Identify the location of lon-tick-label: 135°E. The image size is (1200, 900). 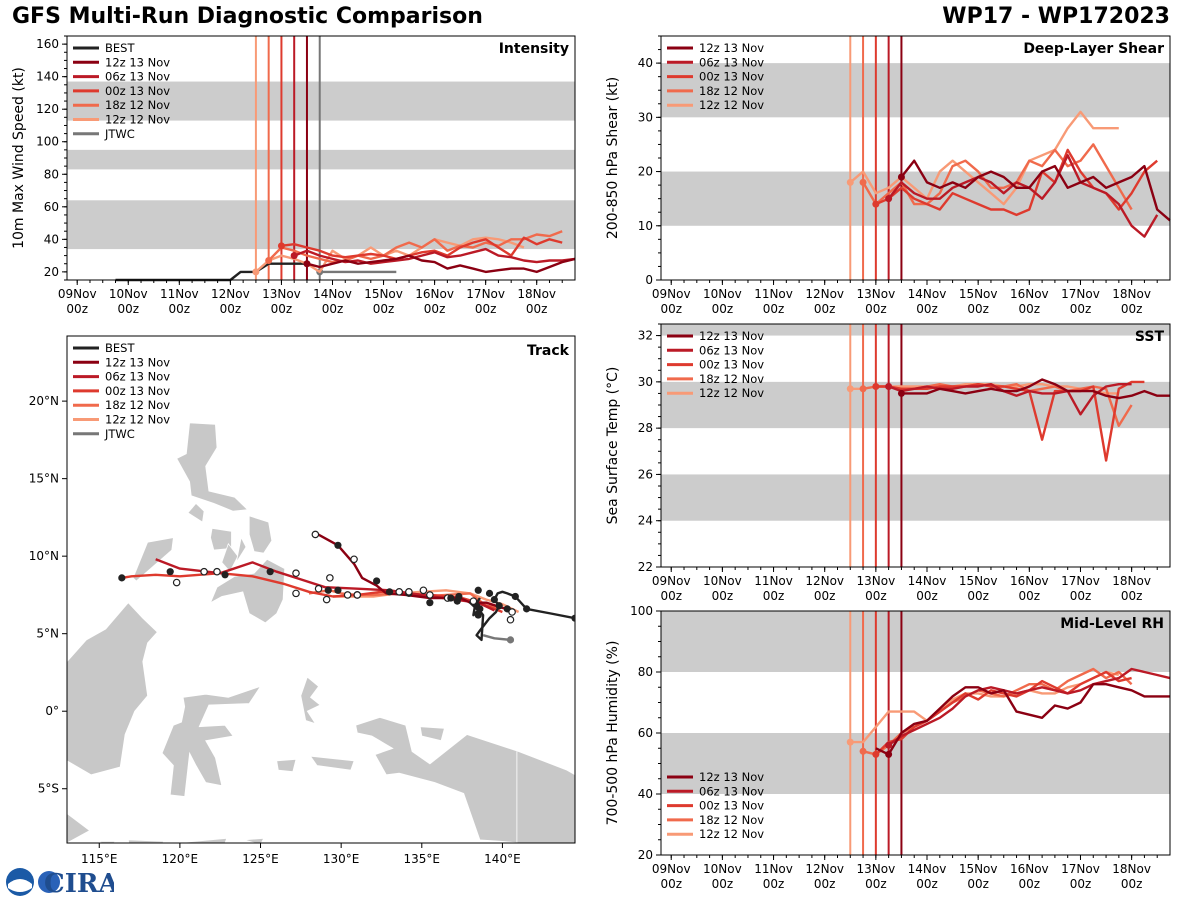
(422, 859).